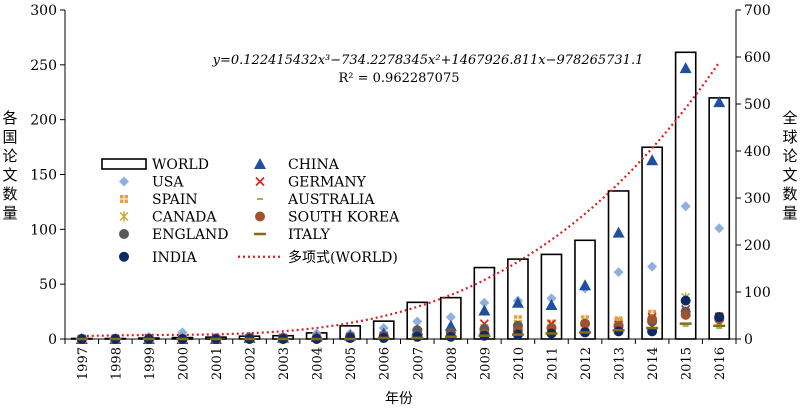 Image resolution: width=800 pixels, height=408 pixels. I want to click on y-left-tick-label: 250, so click(43, 66).